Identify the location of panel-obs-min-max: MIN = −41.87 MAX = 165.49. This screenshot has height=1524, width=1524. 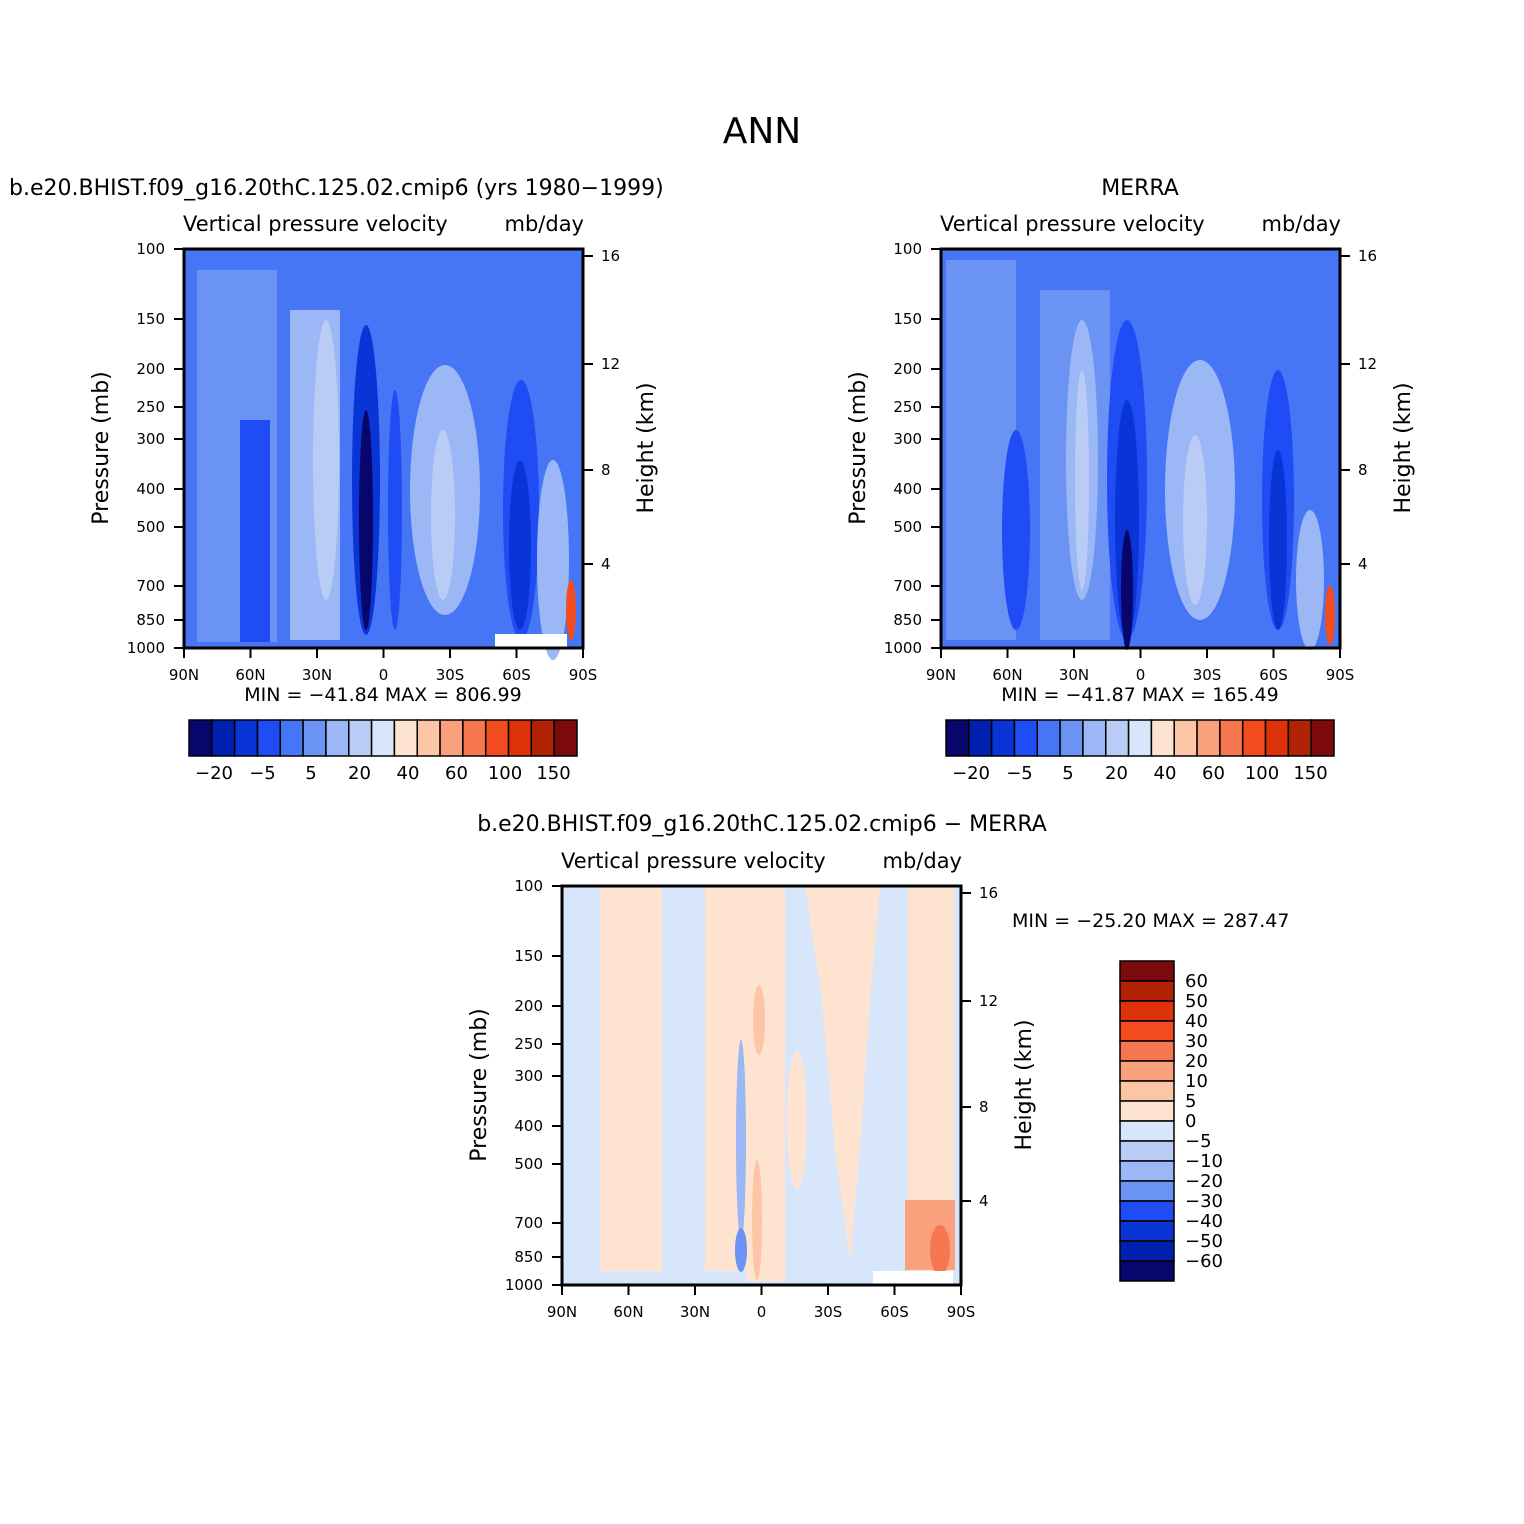
(1139, 695).